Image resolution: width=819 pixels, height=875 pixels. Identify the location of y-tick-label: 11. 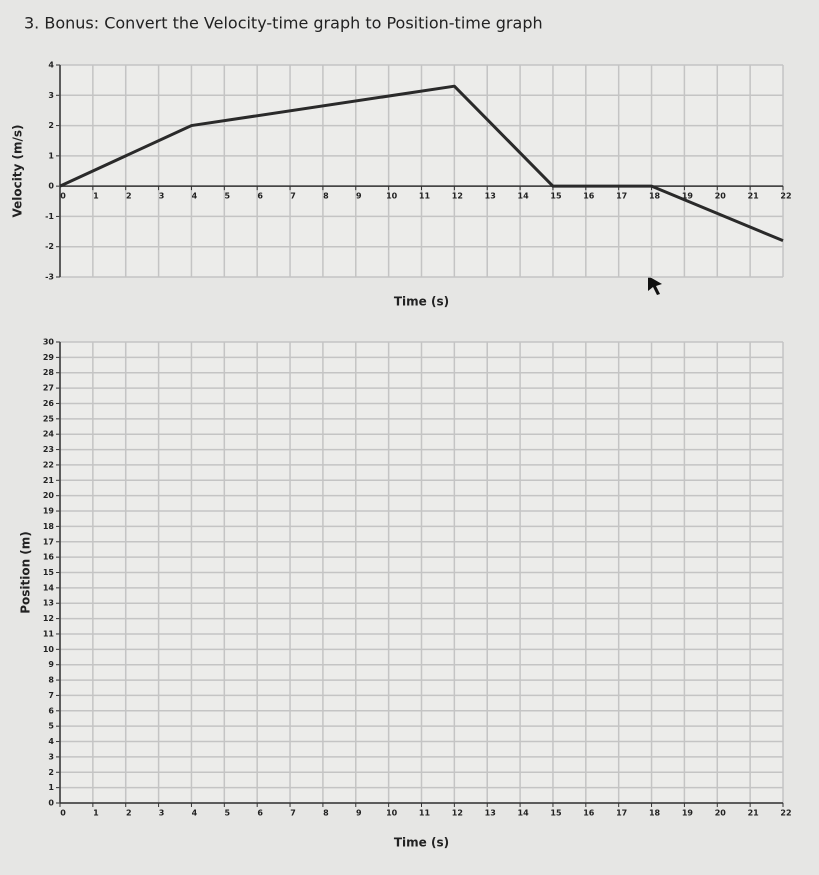
(49, 633).